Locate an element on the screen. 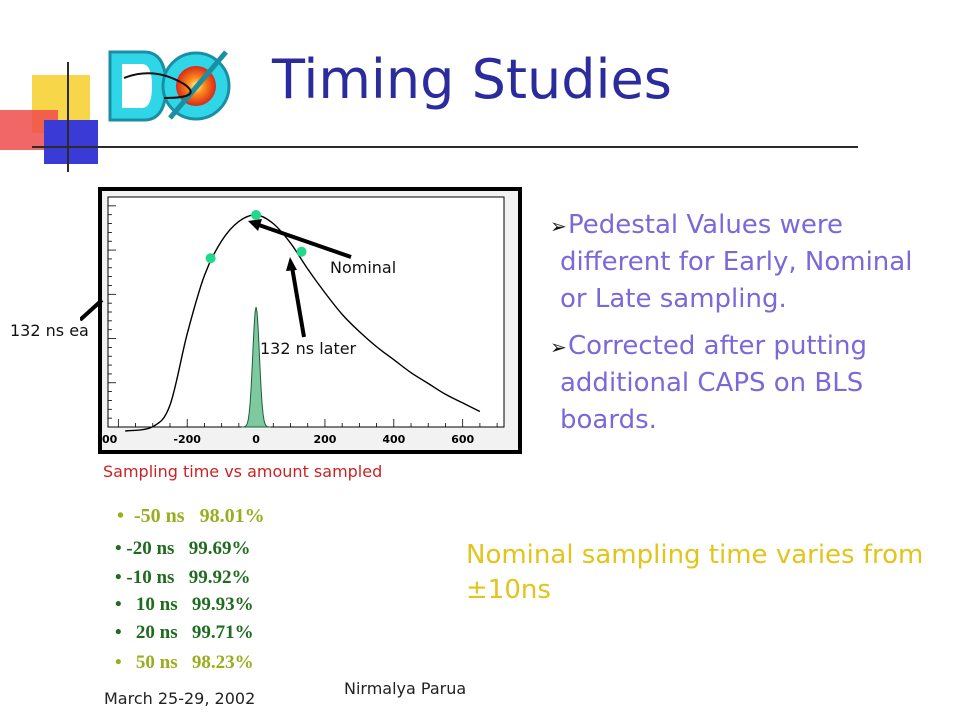 The height and width of the screenshot is (720, 960). callout-later: 132 ns later is located at coordinates (308, 348).